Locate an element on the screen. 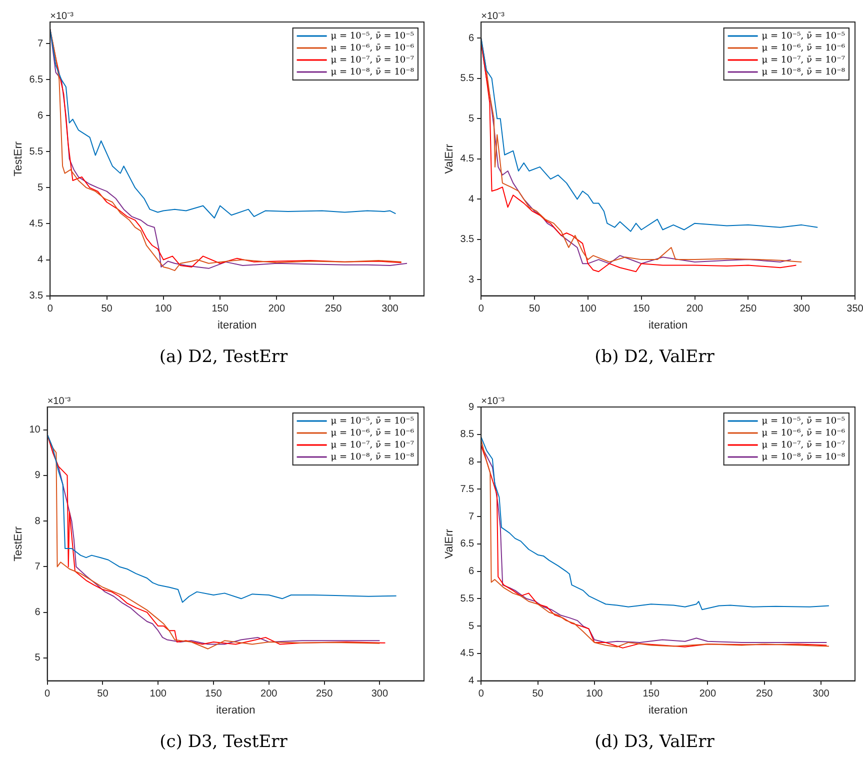 This screenshot has height=778, width=863. x-tick-label: 350 is located at coordinates (854, 309).